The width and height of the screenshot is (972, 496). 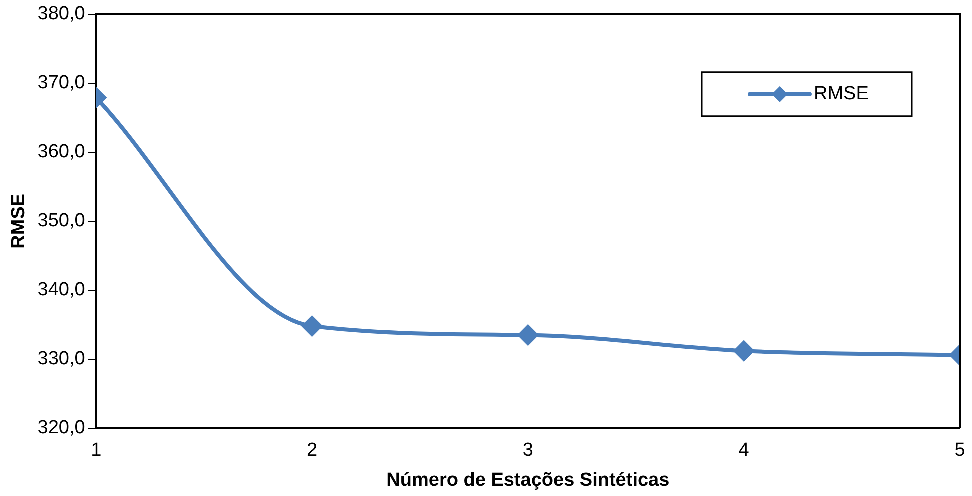 What do you see at coordinates (62, 359) in the screenshot?
I see `y-tick-label: 330,0` at bounding box center [62, 359].